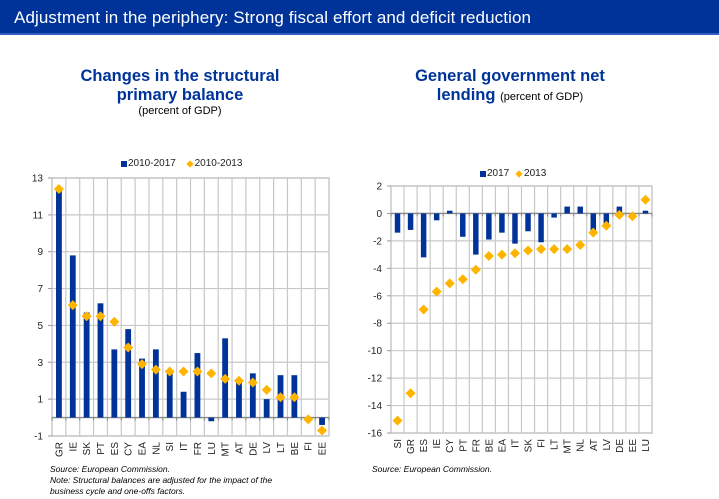  I want to click on right-marker-NL, so click(580, 245).